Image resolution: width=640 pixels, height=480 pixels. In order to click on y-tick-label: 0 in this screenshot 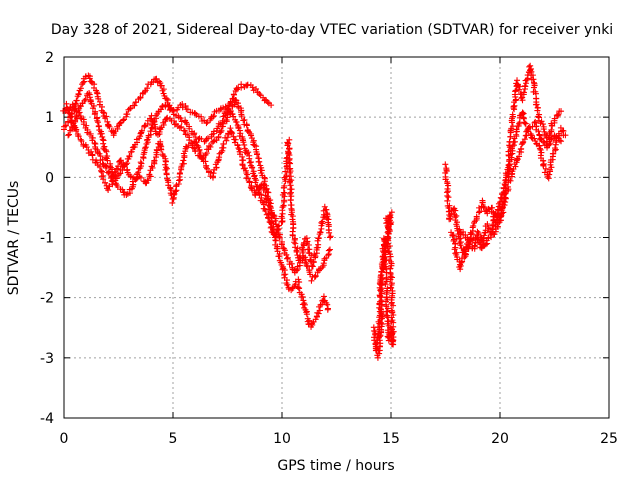, I will do `click(49, 178)`.